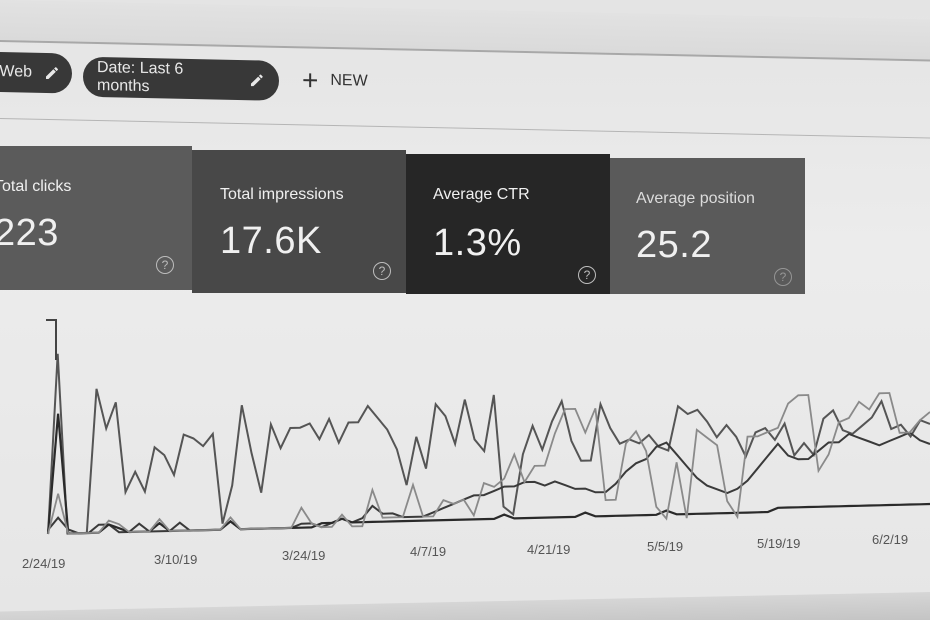 The width and height of the screenshot is (930, 620). Describe the element at coordinates (481, 194) in the screenshot. I see `metric-label: Average CTR` at that location.